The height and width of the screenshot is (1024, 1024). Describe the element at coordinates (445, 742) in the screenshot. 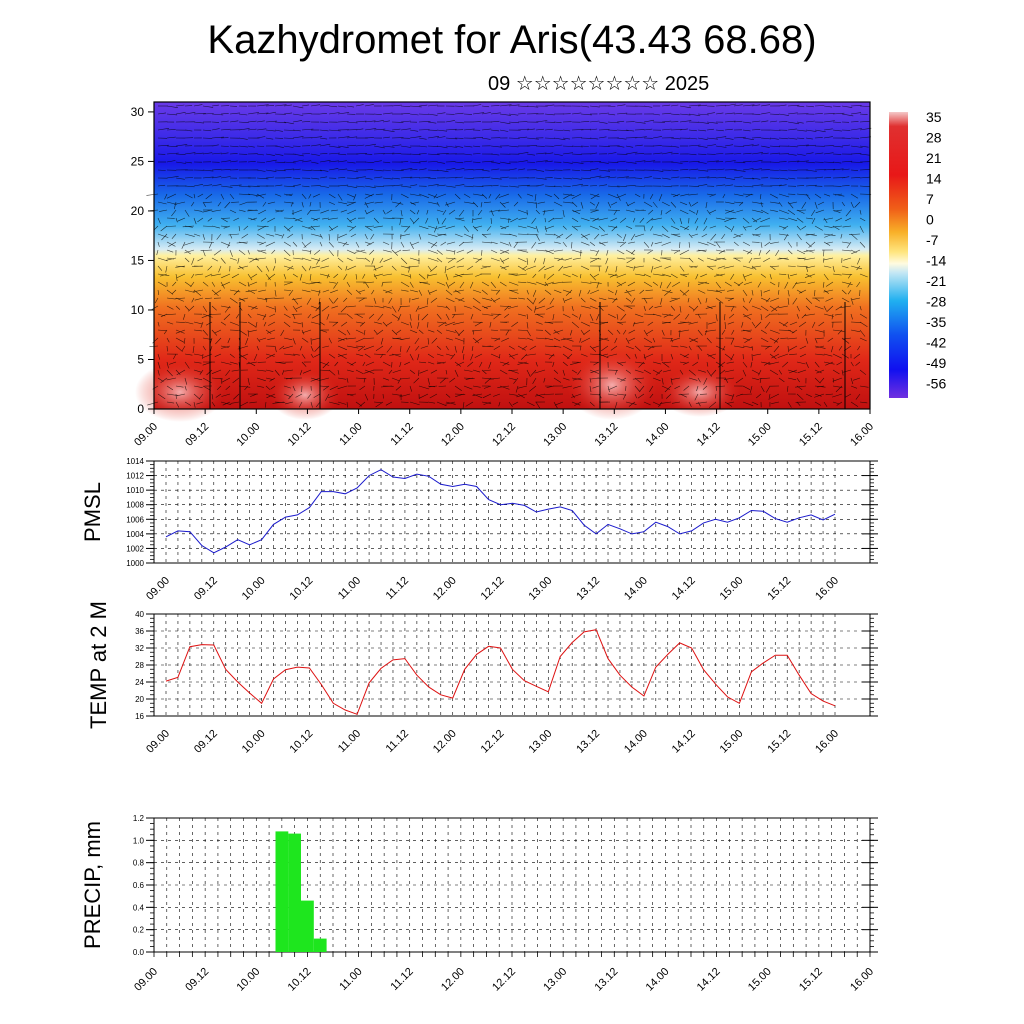

I see `temp-xtick-label: 12.00` at that location.